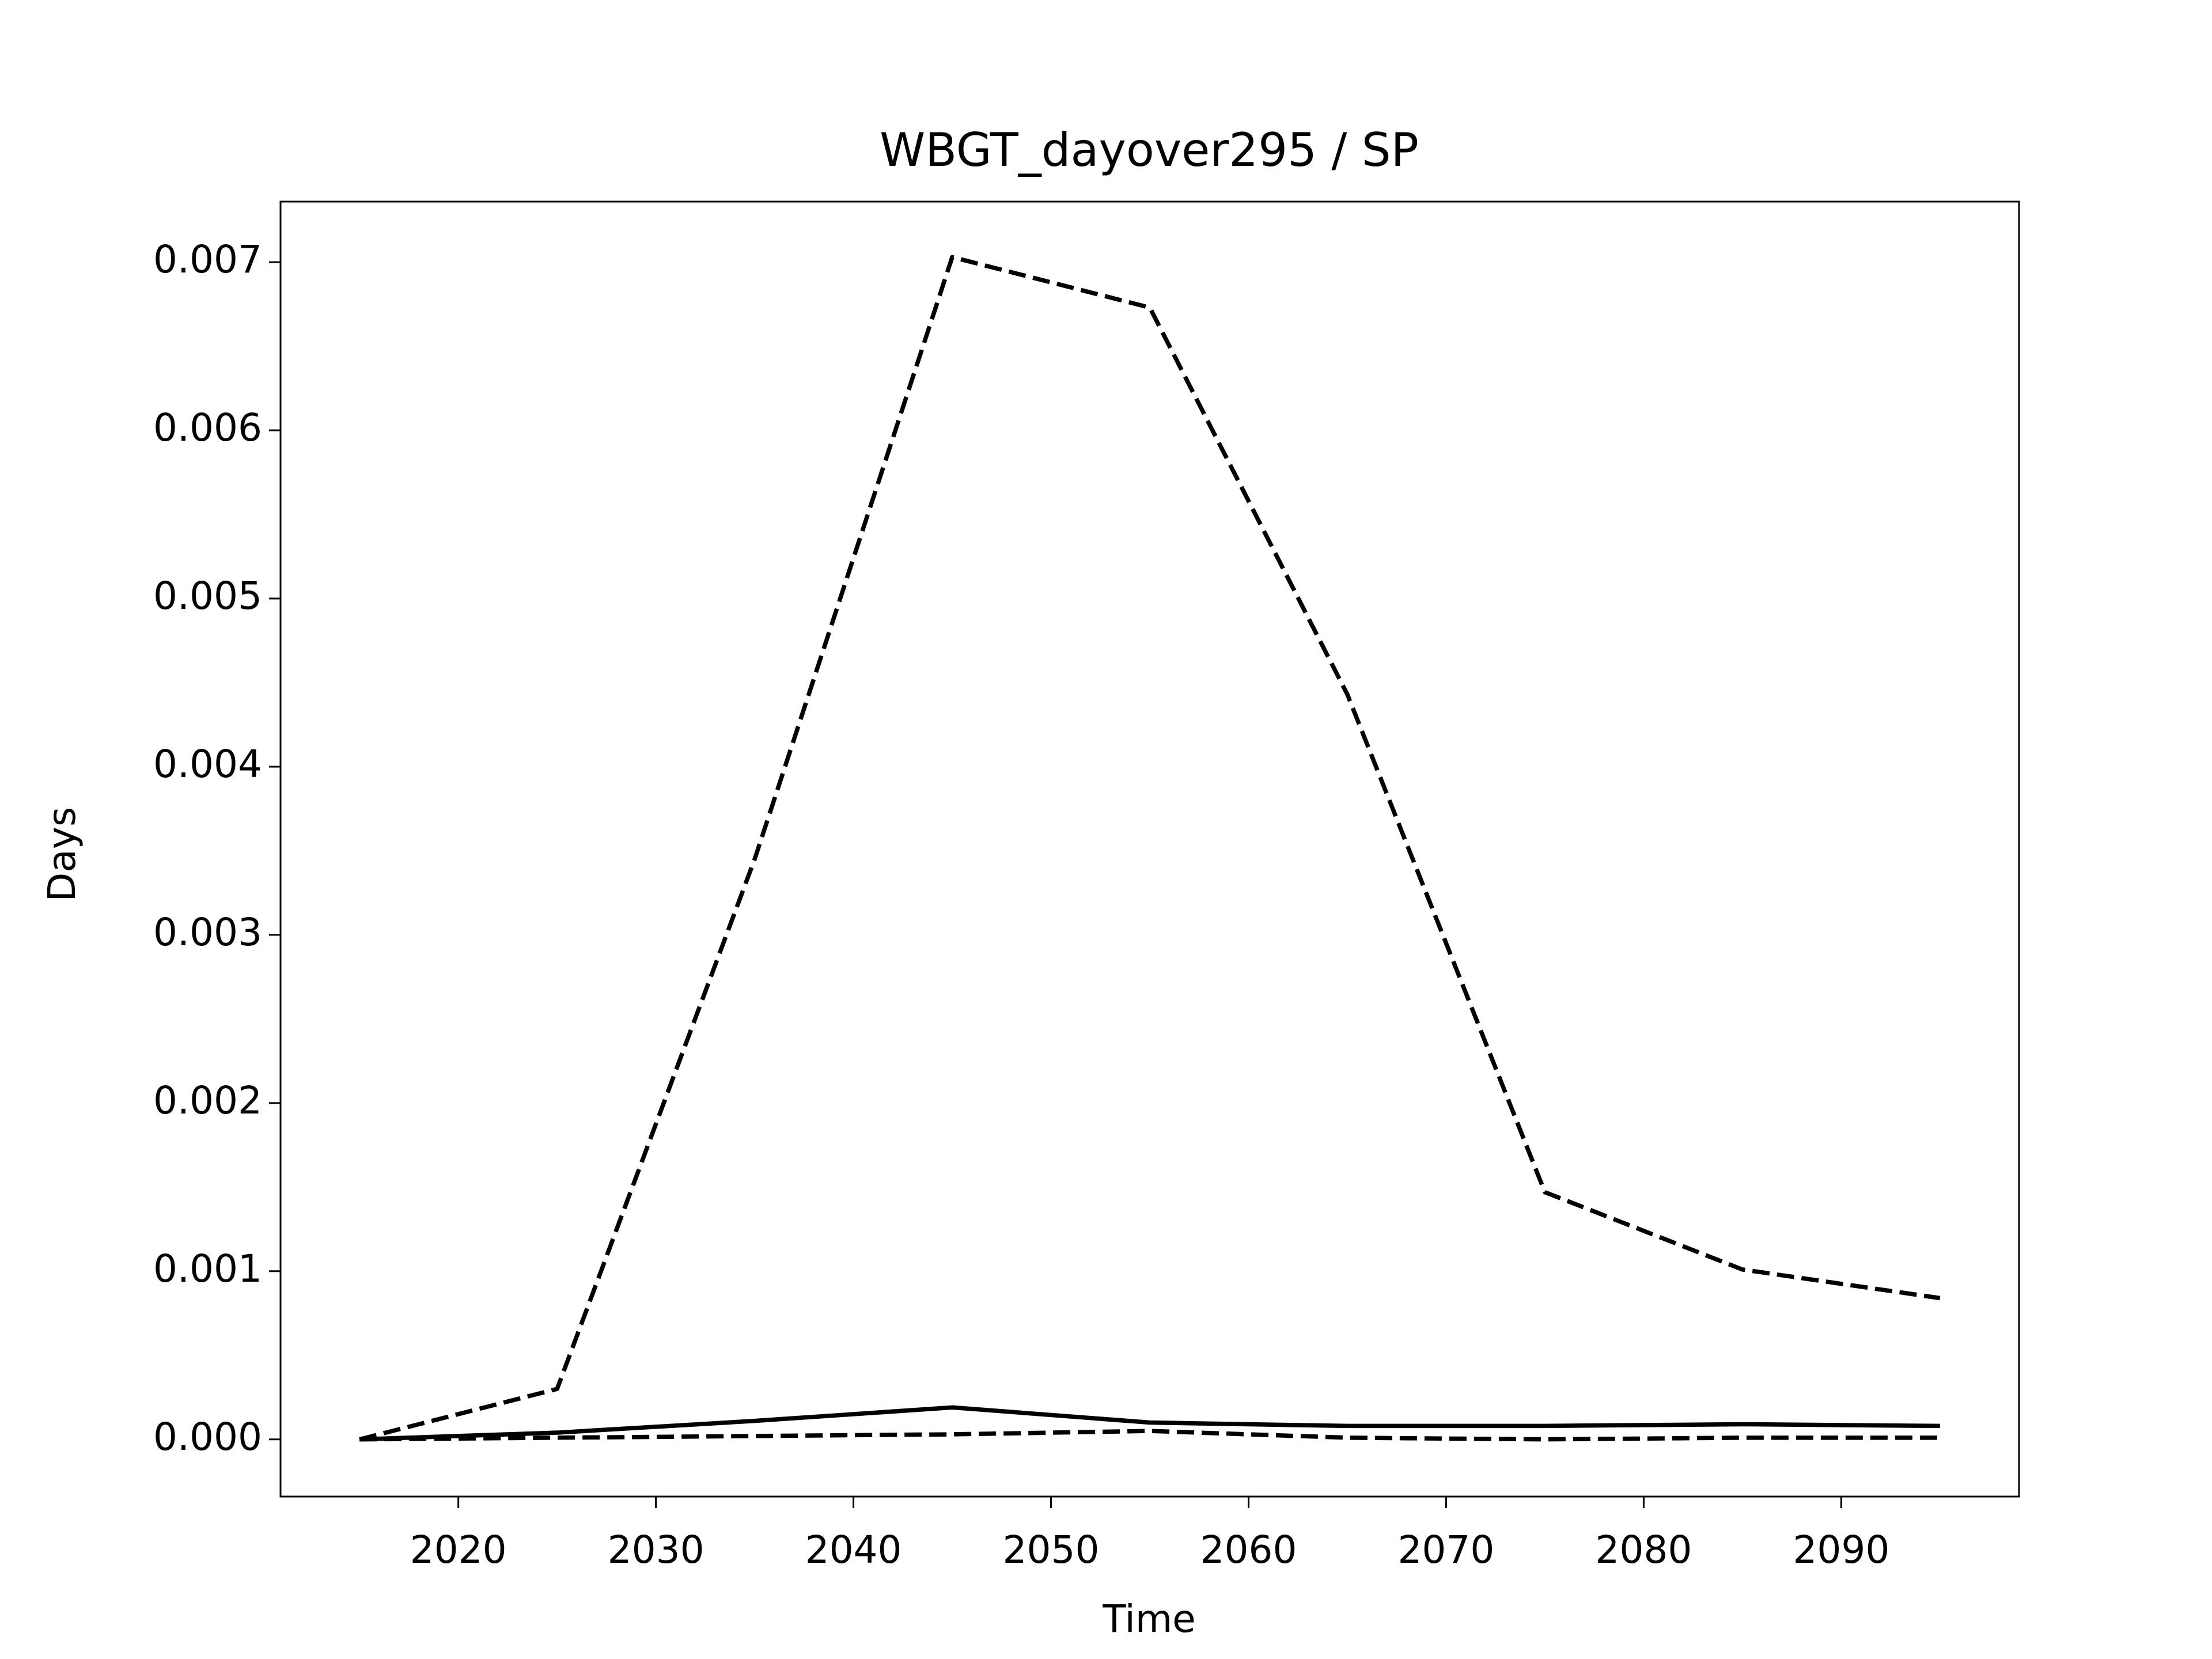  Describe the element at coordinates (458, 1550) in the screenshot. I see `x-tick-label: 2020` at that location.